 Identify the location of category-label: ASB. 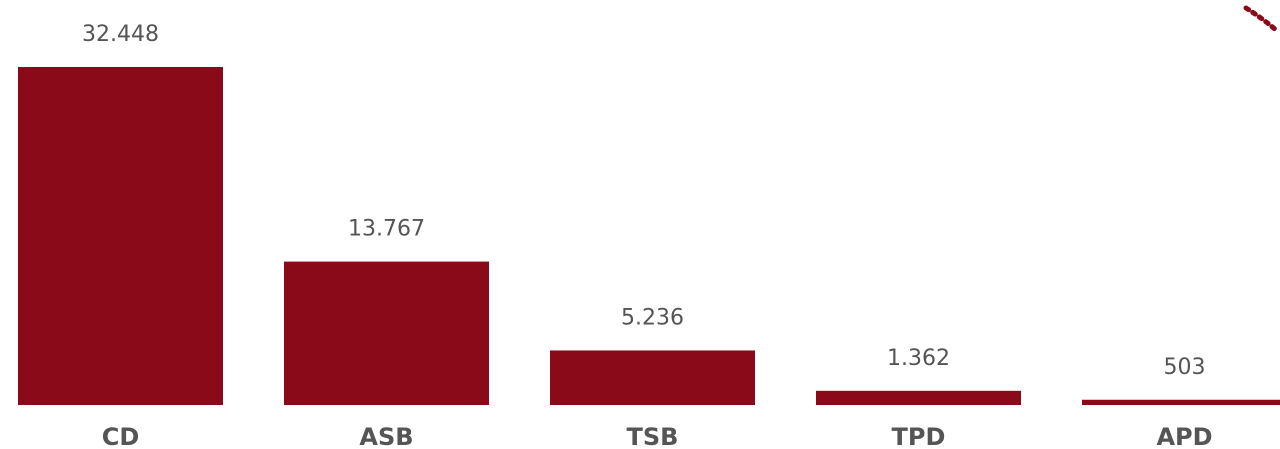
(386, 436).